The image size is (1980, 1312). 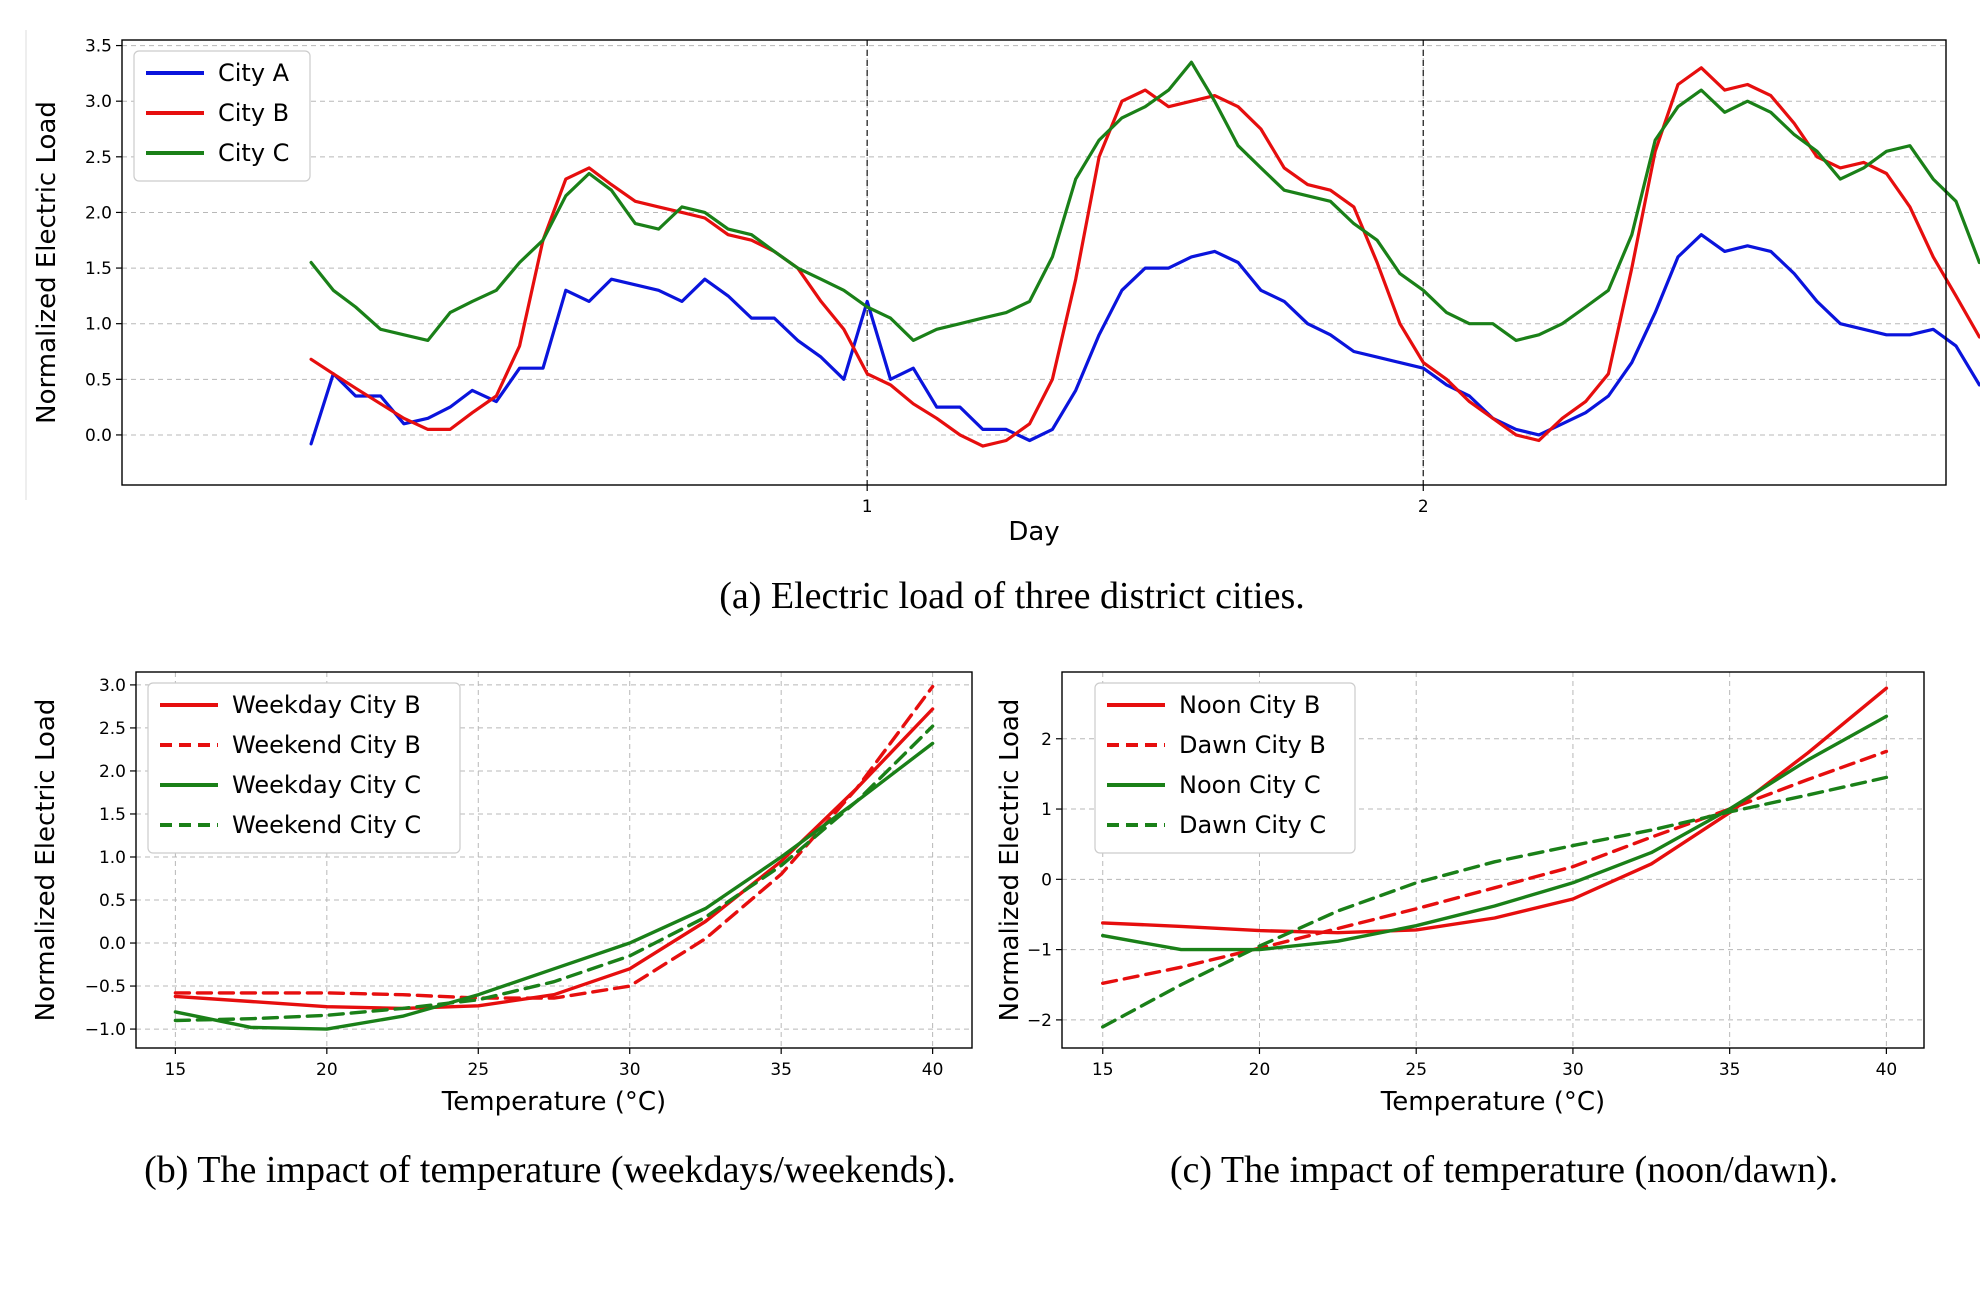 What do you see at coordinates (98, 47) in the screenshot?
I see `y-tick-label: 3.5` at bounding box center [98, 47].